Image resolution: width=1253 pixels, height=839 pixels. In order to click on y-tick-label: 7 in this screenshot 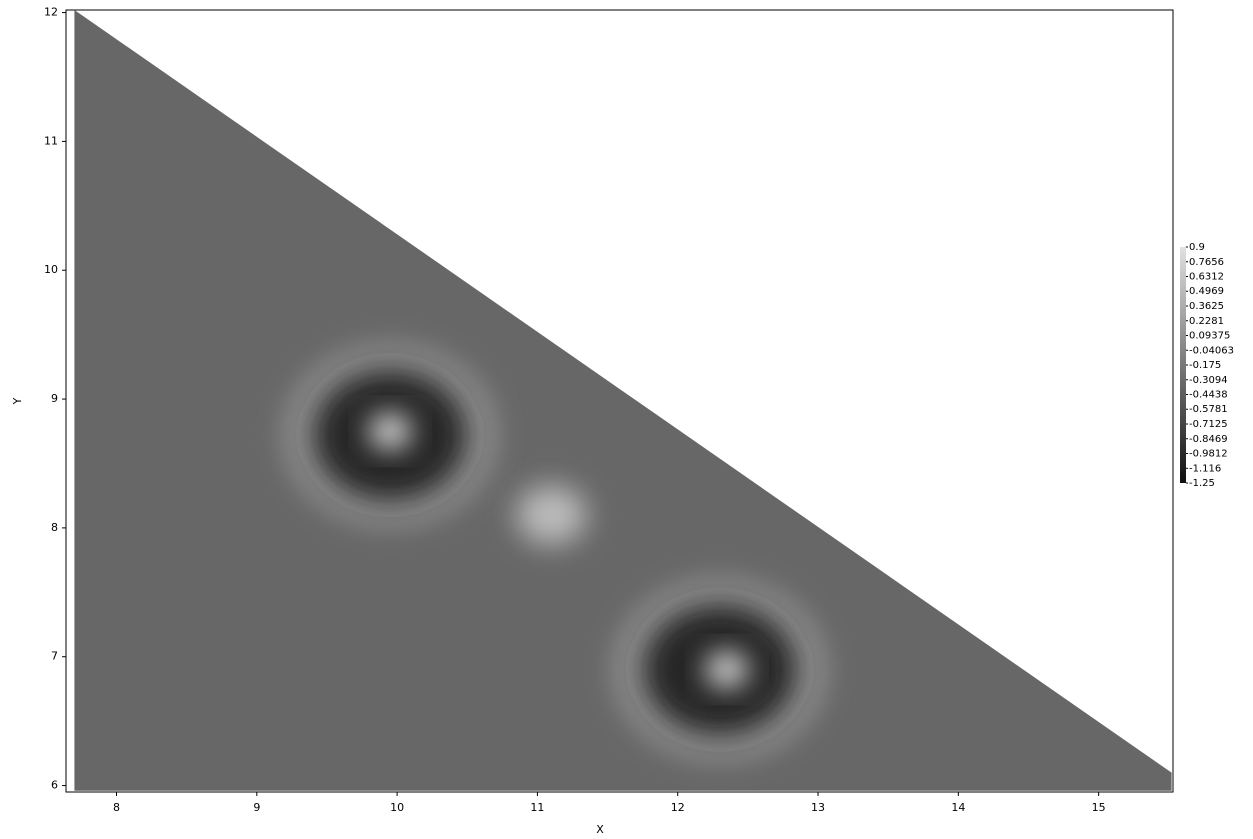, I will do `click(54, 656)`.